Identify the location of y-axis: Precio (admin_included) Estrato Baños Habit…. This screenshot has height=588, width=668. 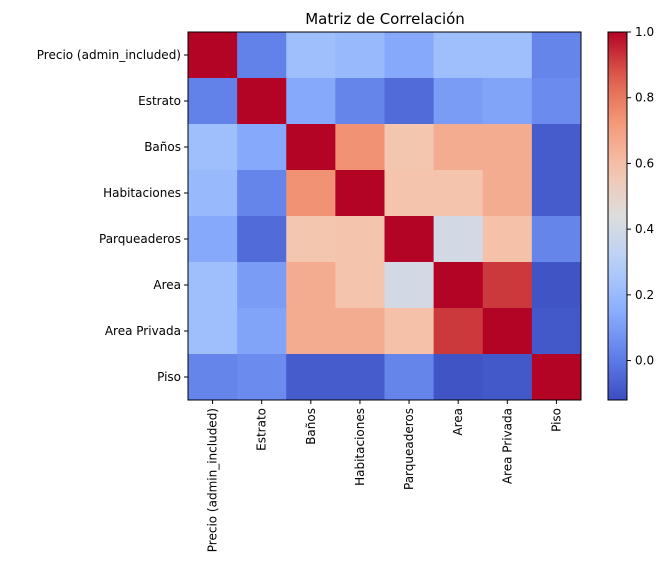
(112, 216).